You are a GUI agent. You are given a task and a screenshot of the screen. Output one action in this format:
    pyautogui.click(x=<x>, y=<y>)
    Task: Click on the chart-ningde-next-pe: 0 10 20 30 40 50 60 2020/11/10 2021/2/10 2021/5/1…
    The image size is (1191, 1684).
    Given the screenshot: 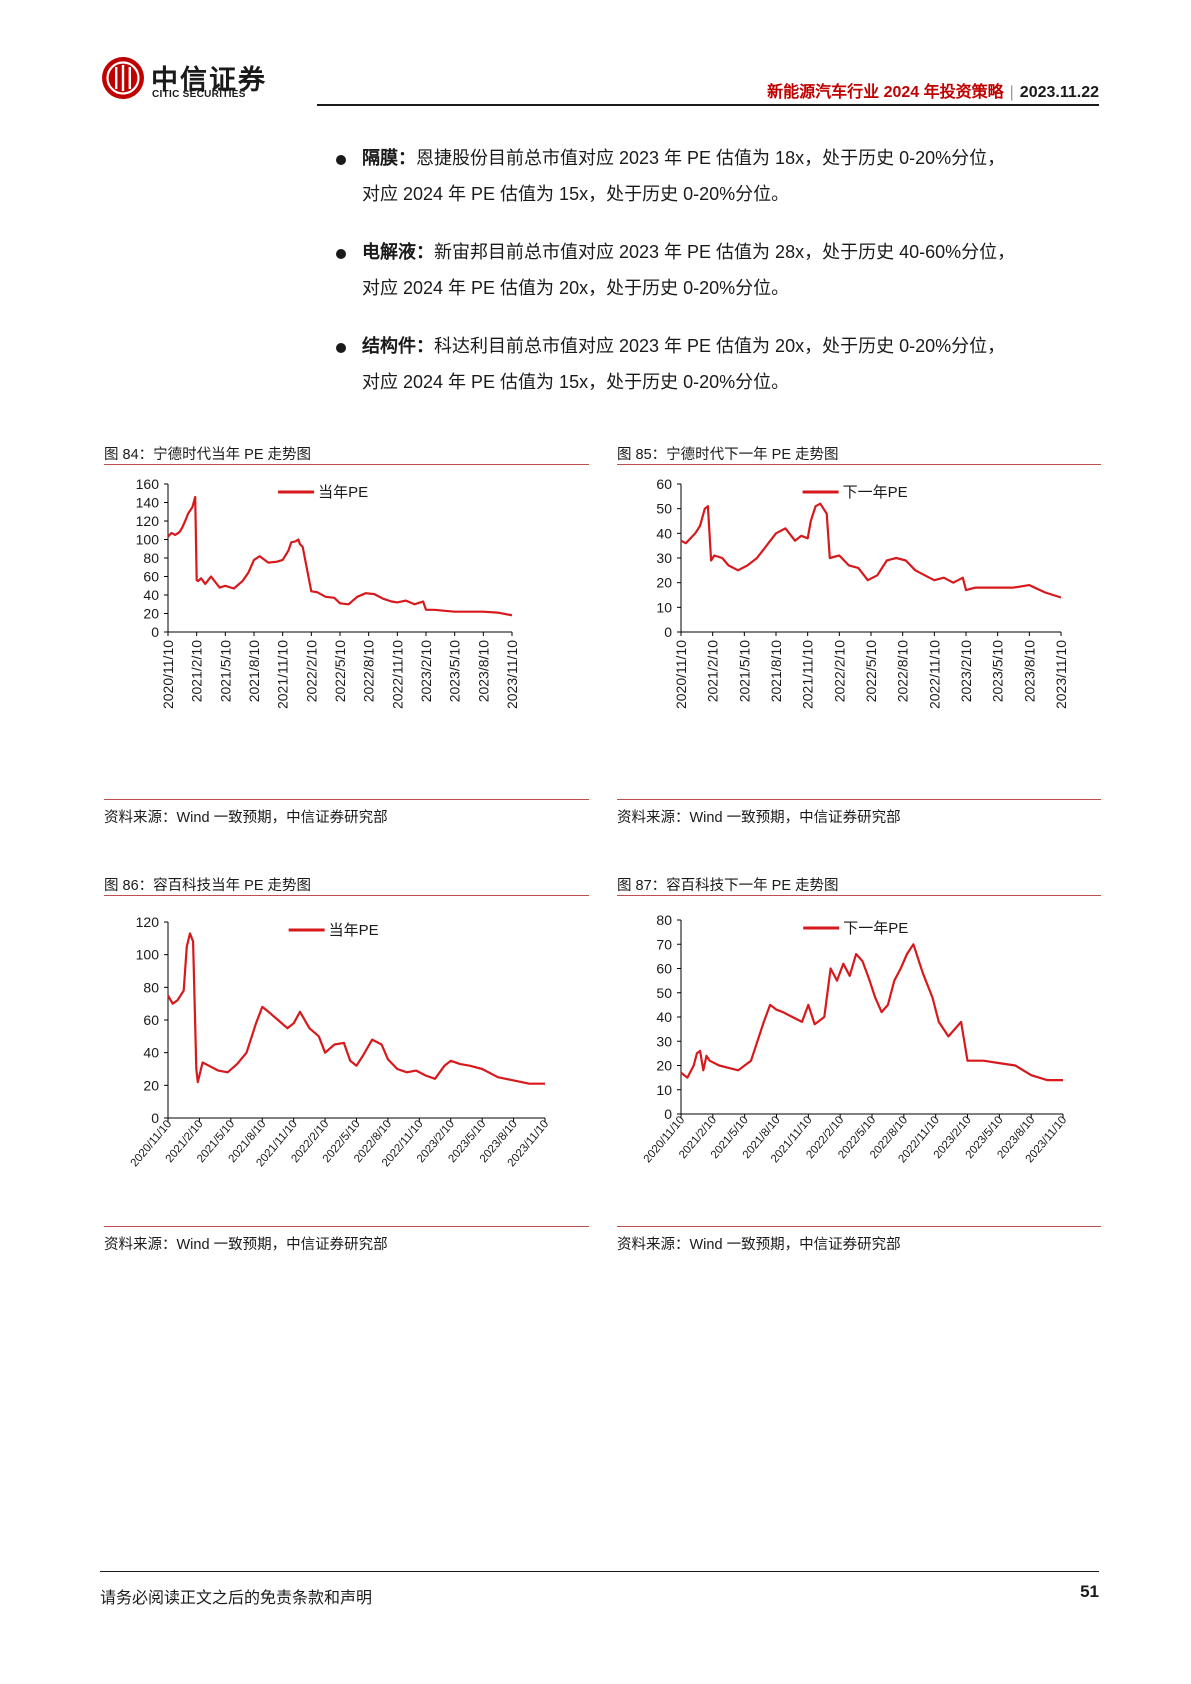 What is the action you would take?
    pyautogui.click(x=862, y=592)
    